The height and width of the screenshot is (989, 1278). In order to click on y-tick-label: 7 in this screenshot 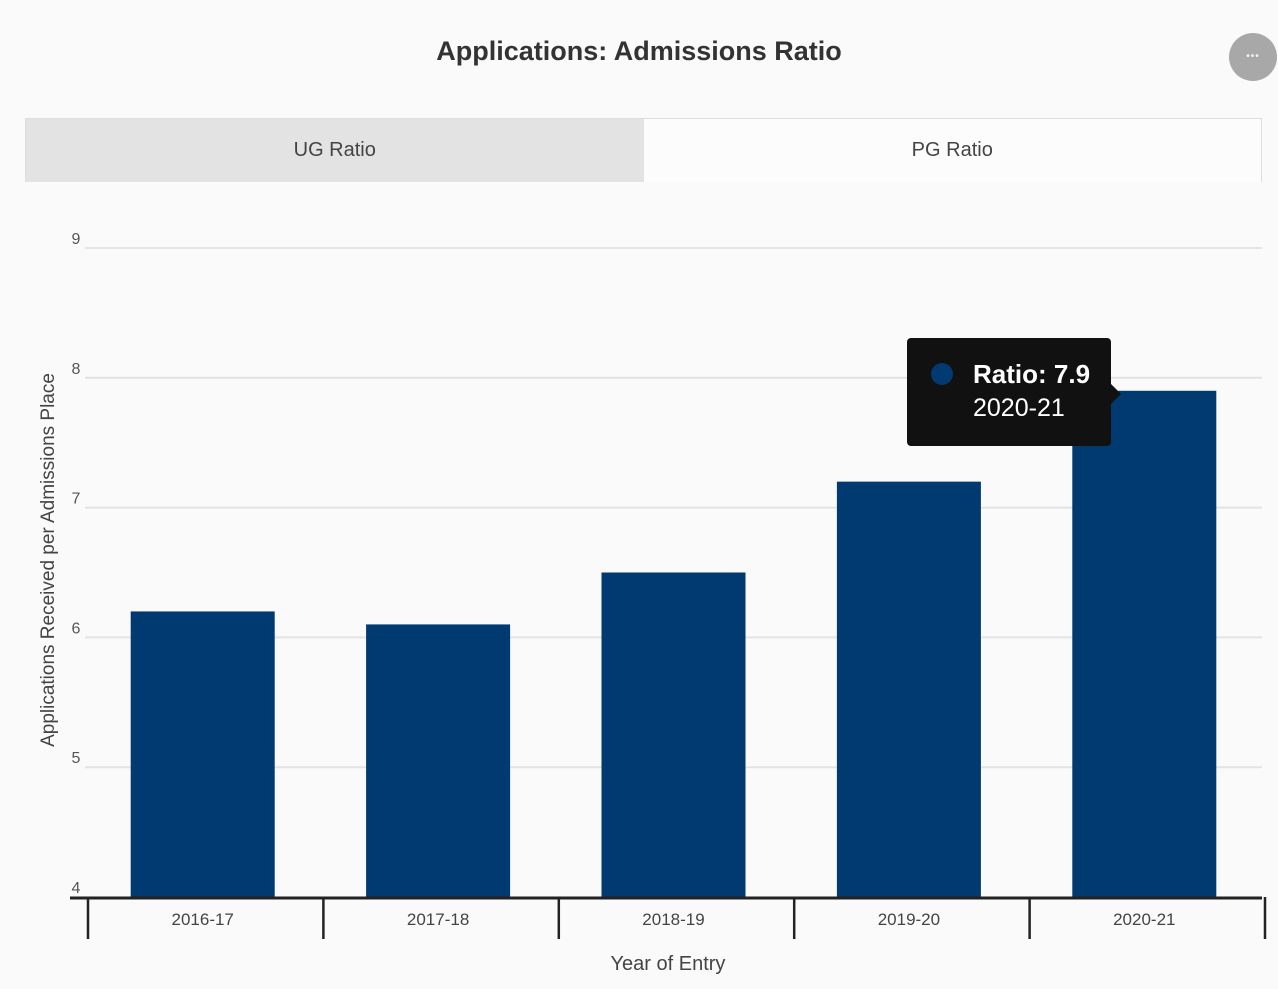, I will do `click(76, 499)`.